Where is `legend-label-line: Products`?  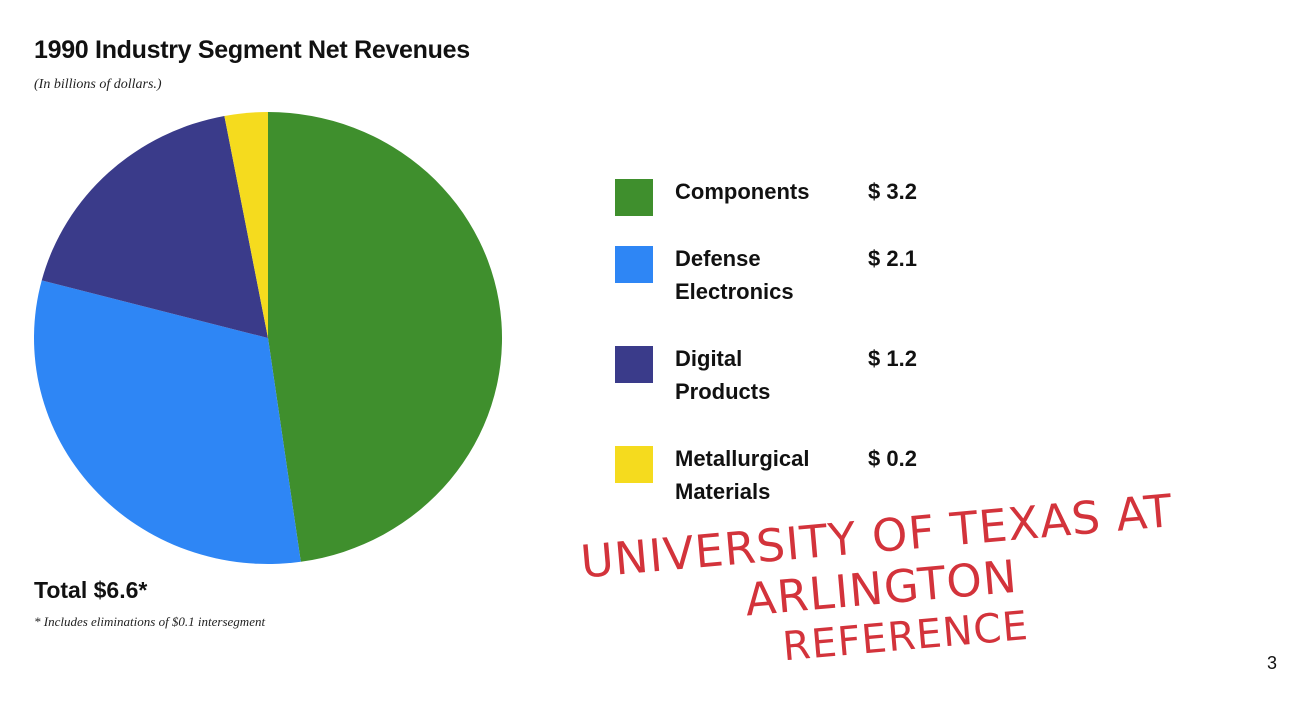 legend-label-line: Products is located at coordinates (723, 391).